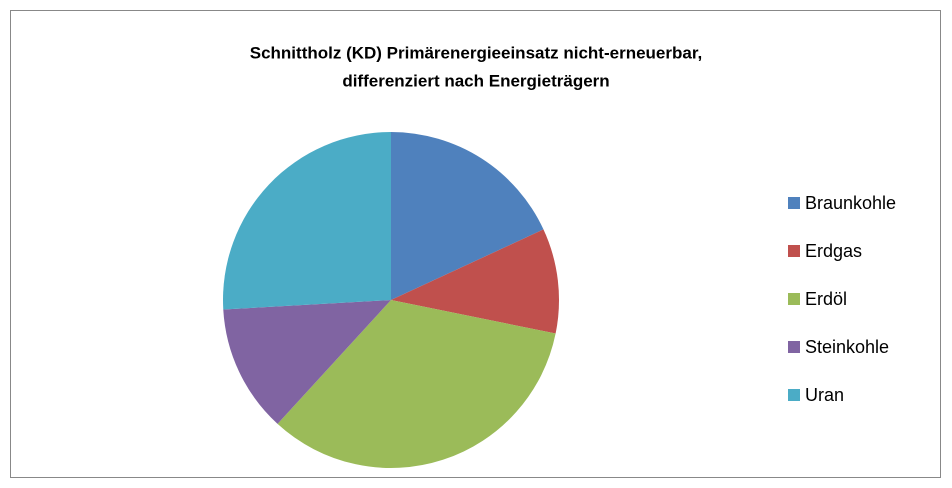 The width and height of the screenshot is (952, 488). What do you see at coordinates (850, 203) in the screenshot?
I see `legend-label: Braunkohle` at bounding box center [850, 203].